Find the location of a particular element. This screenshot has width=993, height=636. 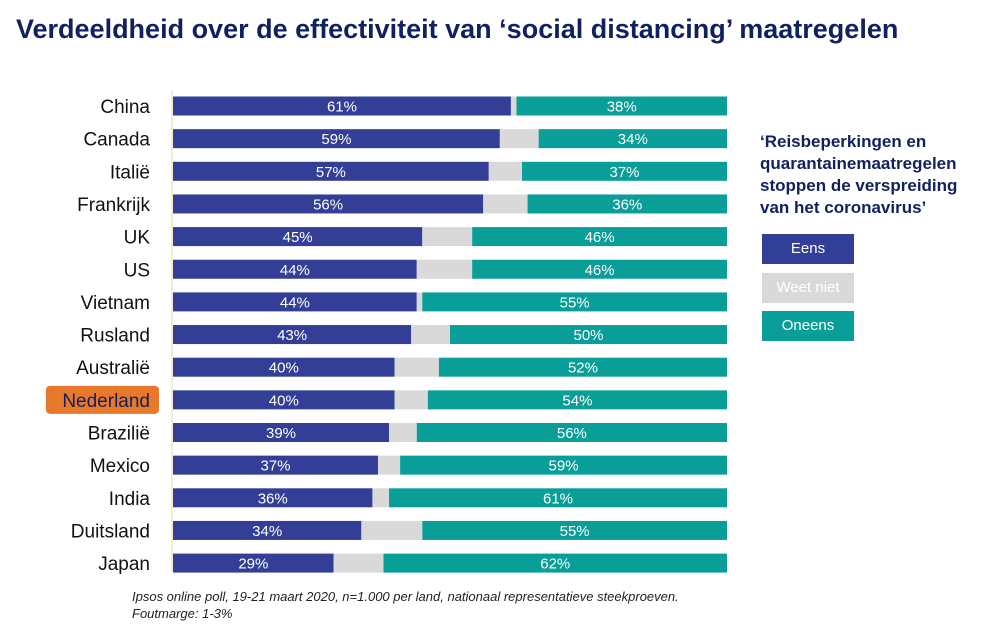

bar-eens-frankrijk is located at coordinates (328, 204).